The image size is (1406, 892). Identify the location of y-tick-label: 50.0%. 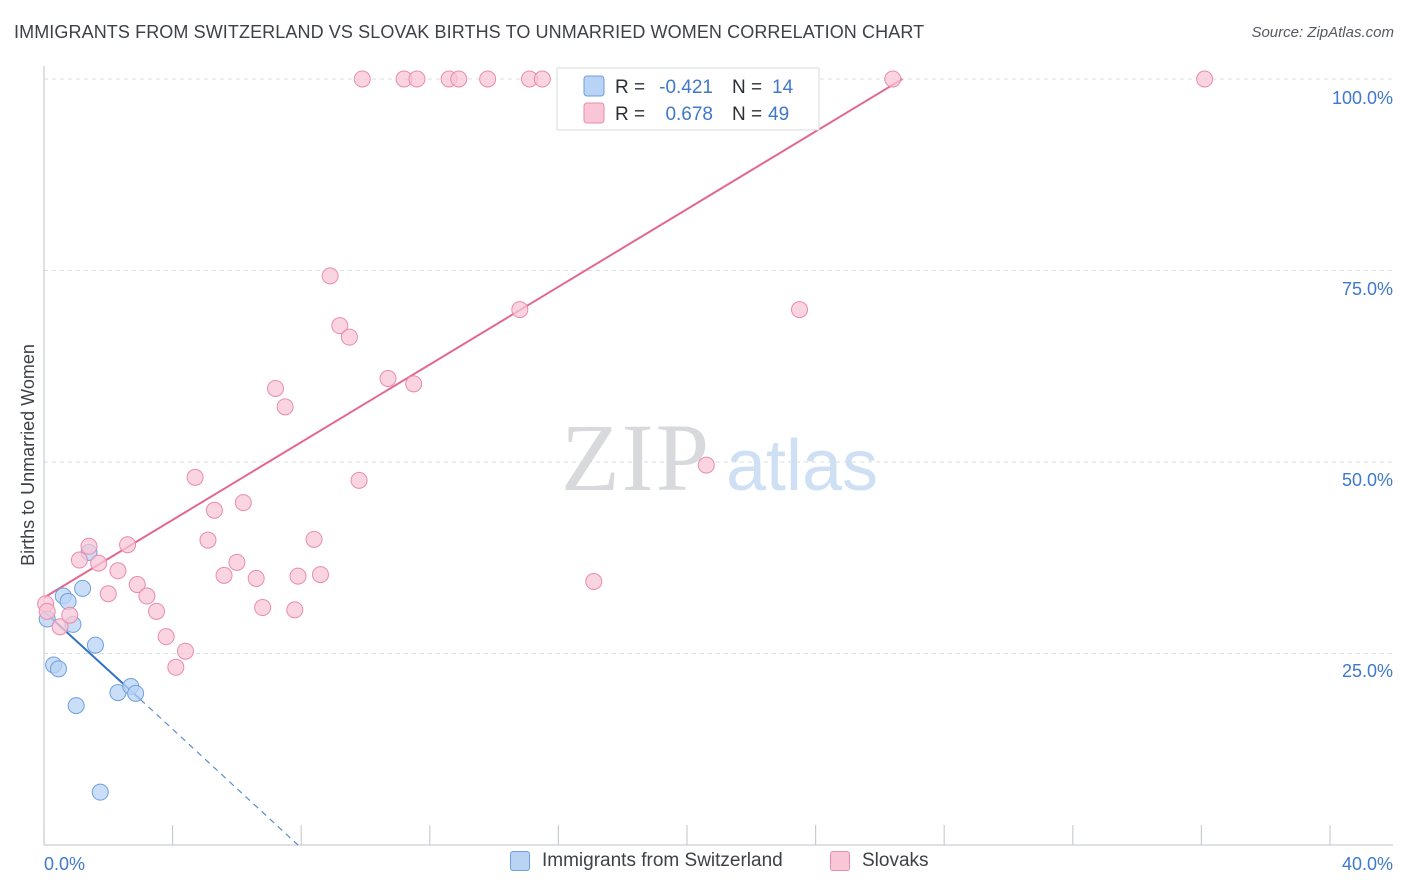
(1367, 480).